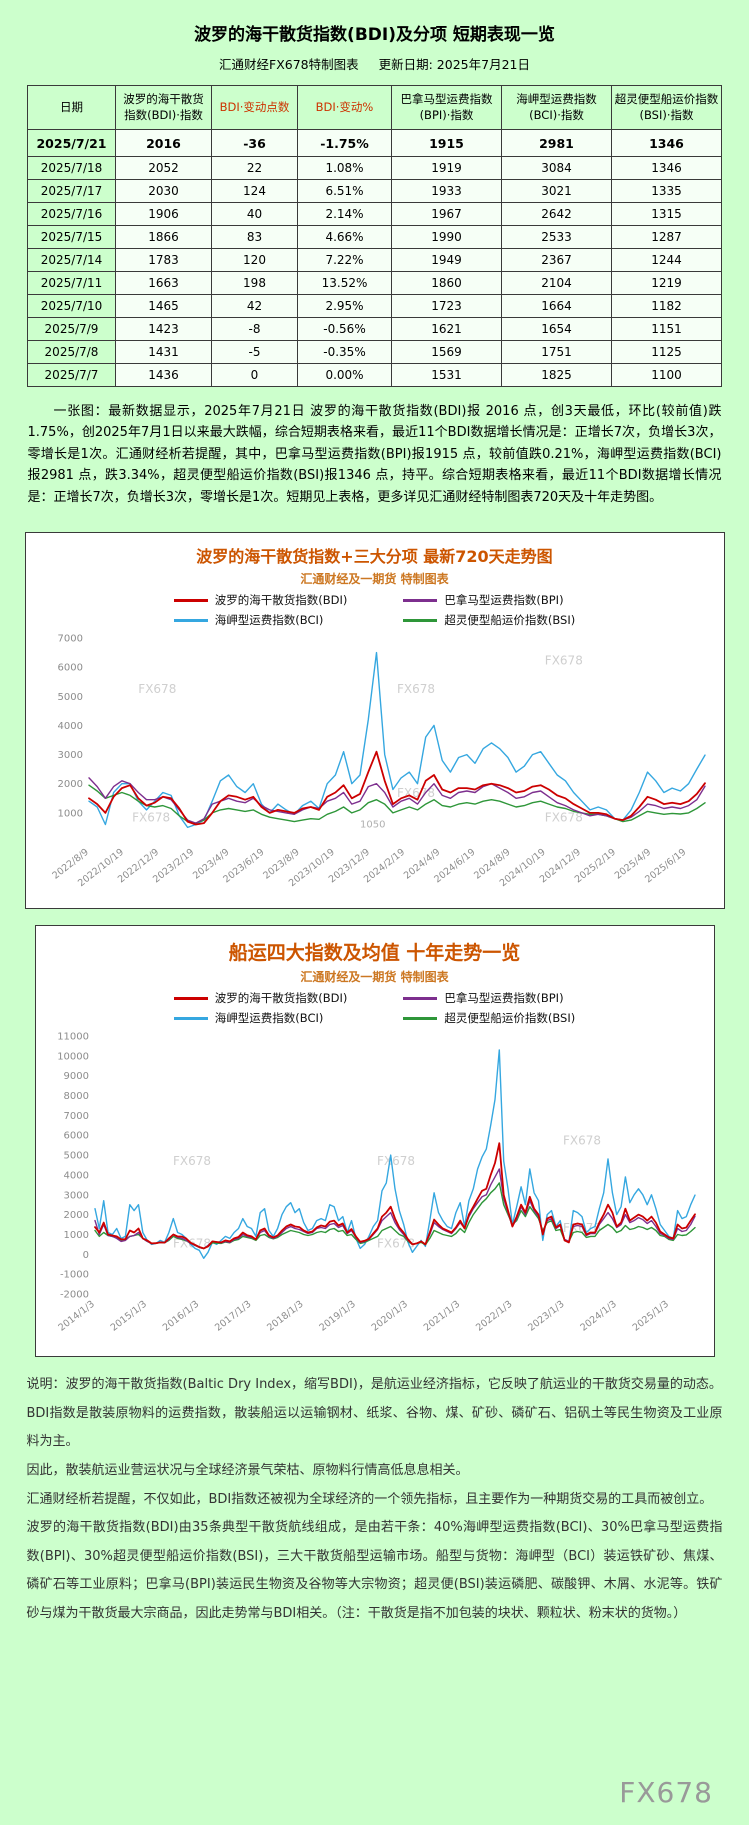  Describe the element at coordinates (344, 237) in the screenshot. I see `value-cell: 4.66%` at that location.